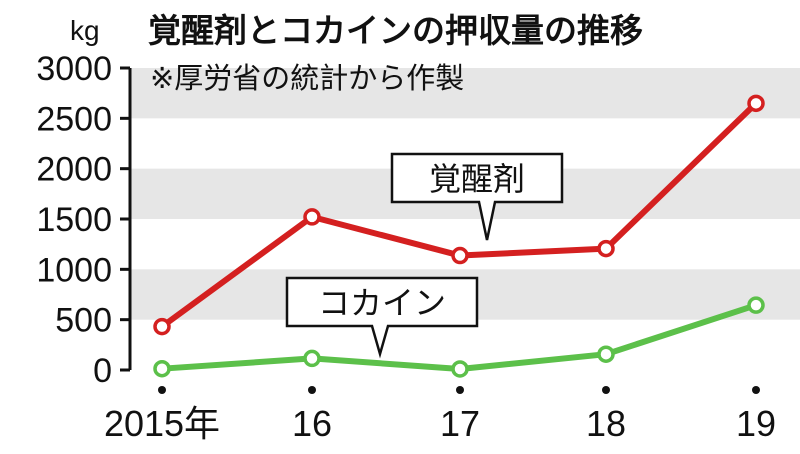  What do you see at coordinates (312, 423) in the screenshot?
I see `x-tick-label: 16` at bounding box center [312, 423].